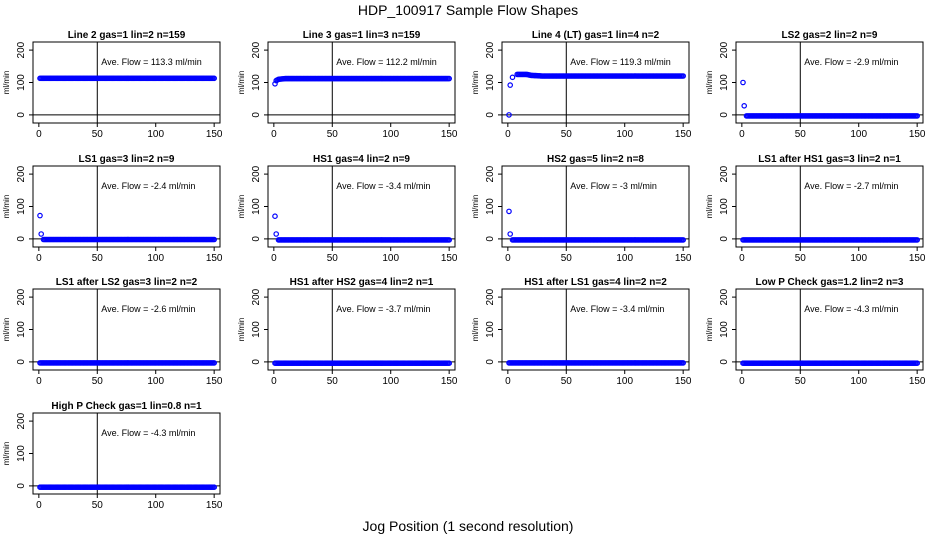 The height and width of the screenshot is (540, 936). What do you see at coordinates (148, 186) in the screenshot?
I see `ave-flow-annotation: Ave. Flow = -2.4 ml/min` at bounding box center [148, 186].